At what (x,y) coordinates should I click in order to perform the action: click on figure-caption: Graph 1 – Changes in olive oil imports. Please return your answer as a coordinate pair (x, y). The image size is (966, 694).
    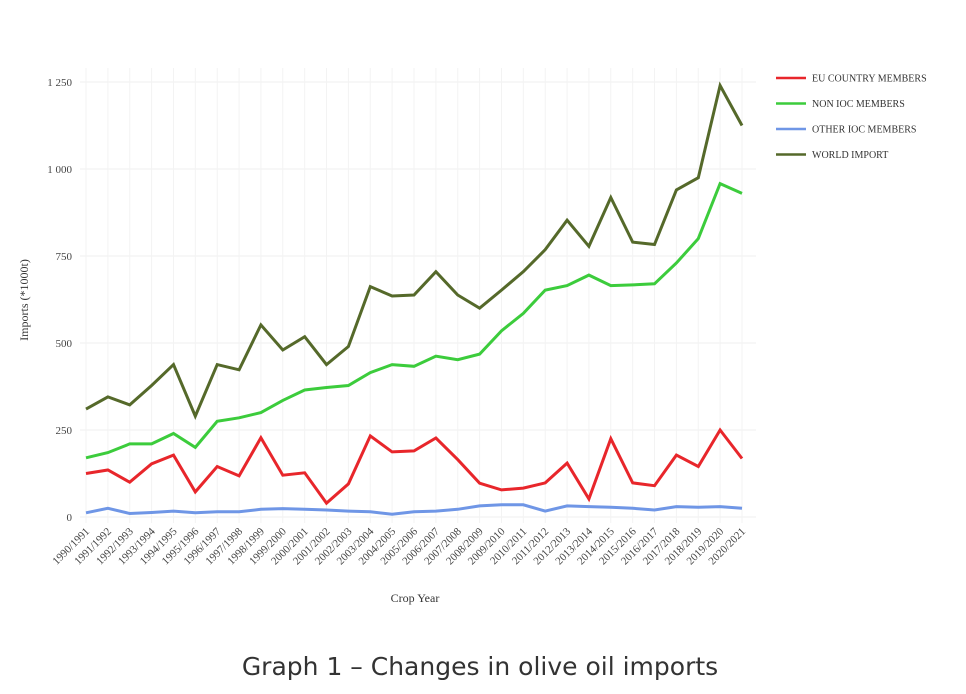
    Looking at the image, I should click on (480, 666).